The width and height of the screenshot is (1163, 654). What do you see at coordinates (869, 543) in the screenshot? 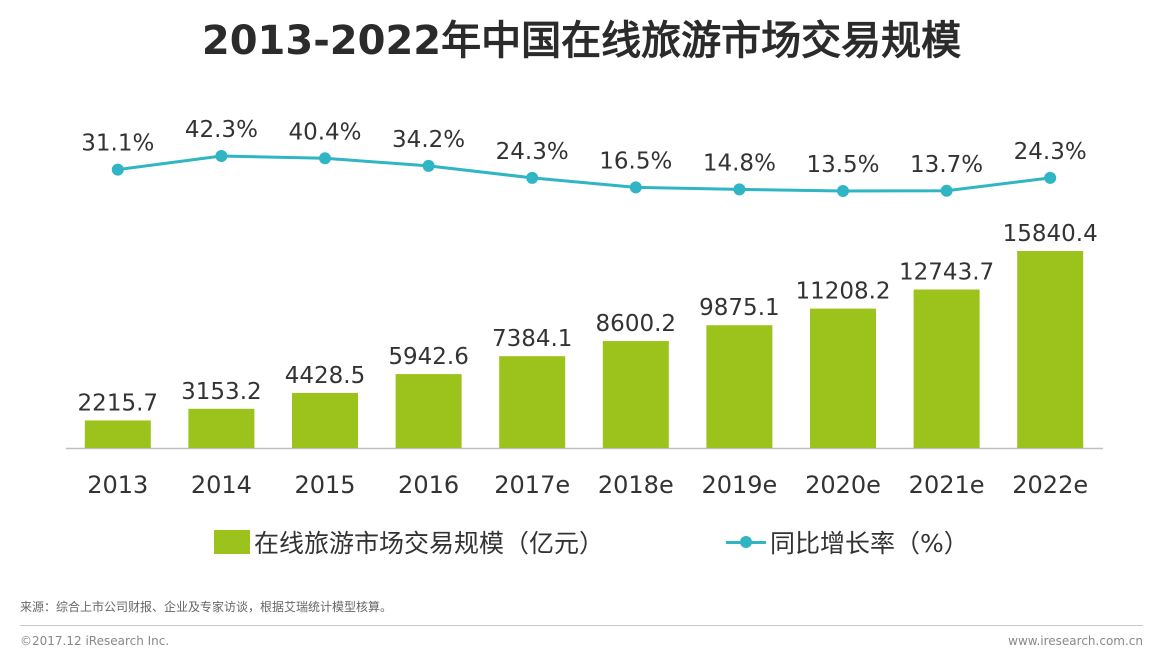
I see `legend-line-label: 同比增长率（%）` at bounding box center [869, 543].